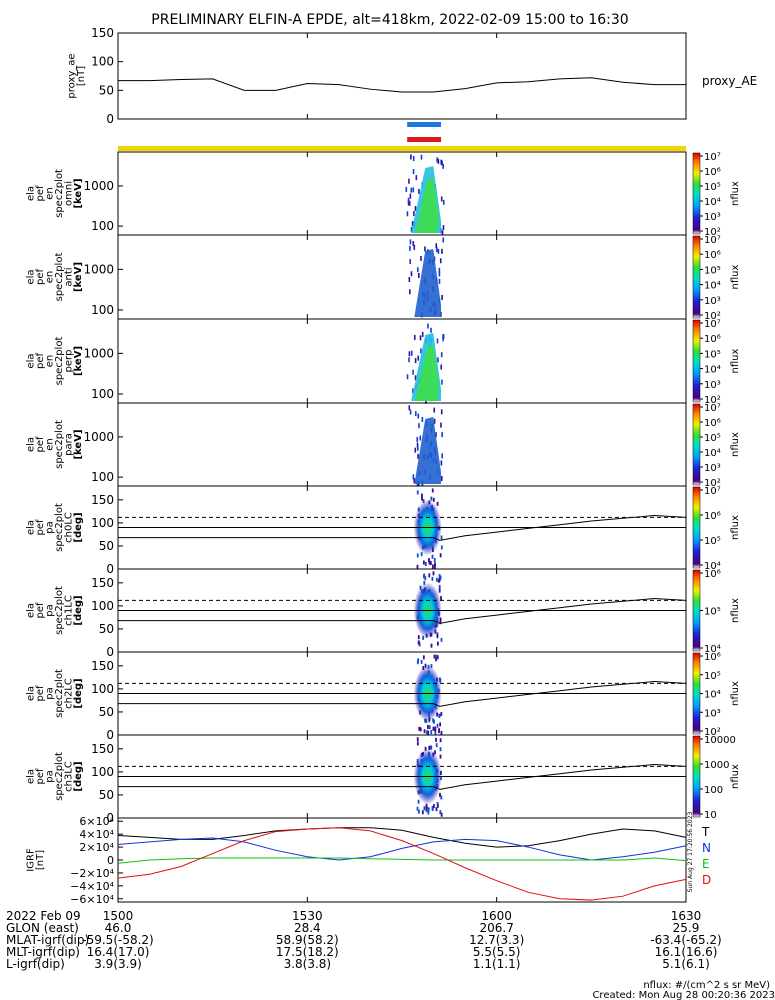 The image size is (775, 1000). What do you see at coordinates (713, 790) in the screenshot?
I see `colorbar-tick-label: 100` at bounding box center [713, 790].